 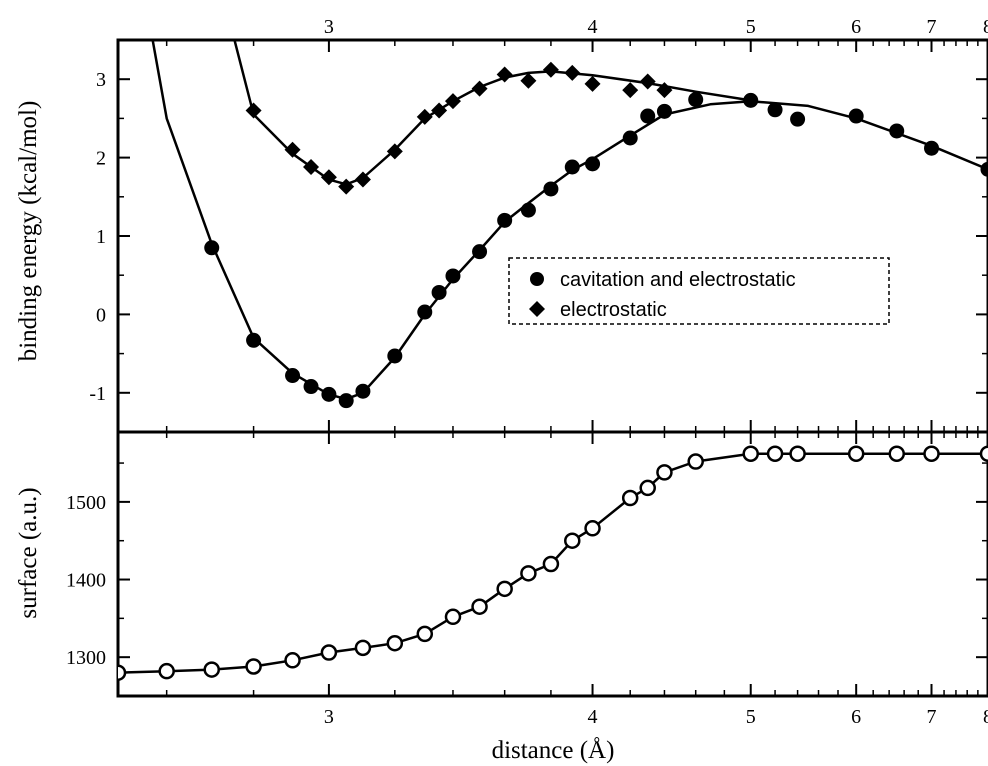 I want to click on top-x-tick-label: 6, so click(x=856, y=27).